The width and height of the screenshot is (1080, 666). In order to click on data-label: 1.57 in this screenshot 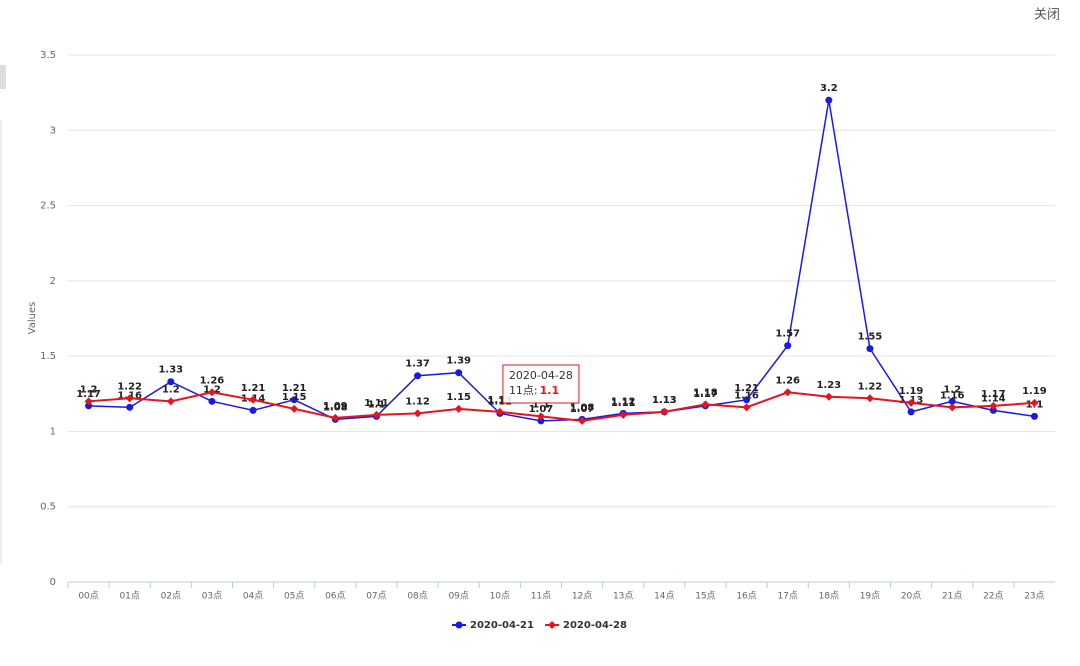, I will do `click(787, 334)`.